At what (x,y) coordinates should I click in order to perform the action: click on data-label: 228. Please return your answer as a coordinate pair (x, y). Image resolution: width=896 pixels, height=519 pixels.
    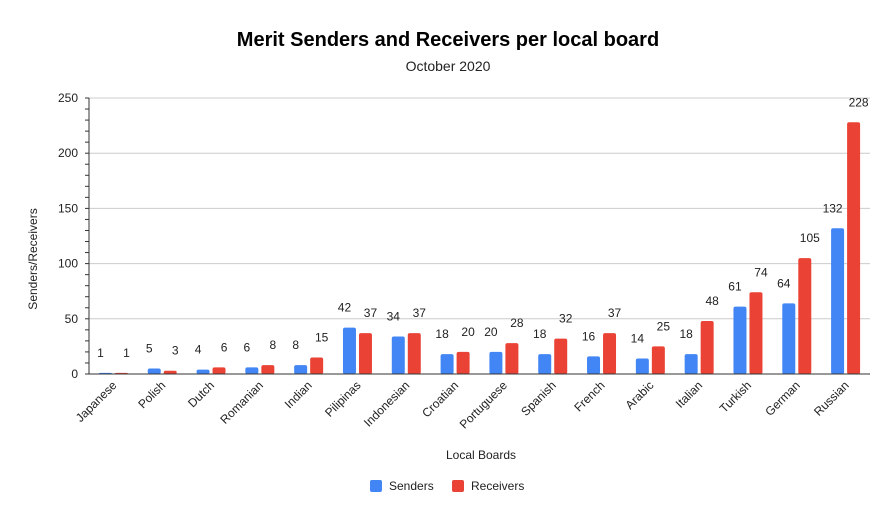
    Looking at the image, I should click on (859, 102).